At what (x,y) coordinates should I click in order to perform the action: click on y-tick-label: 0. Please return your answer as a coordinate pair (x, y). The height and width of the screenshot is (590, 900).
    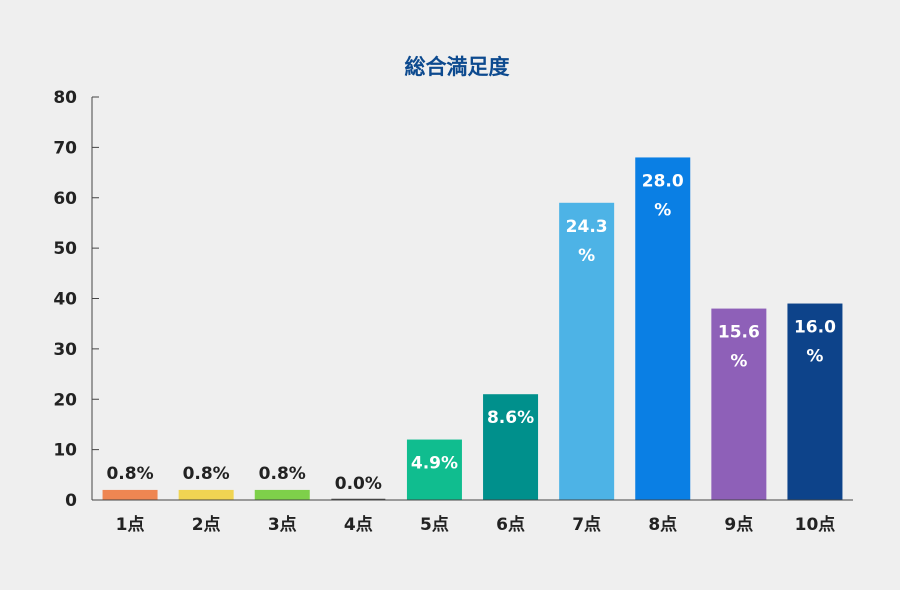
    Looking at the image, I should click on (71, 501).